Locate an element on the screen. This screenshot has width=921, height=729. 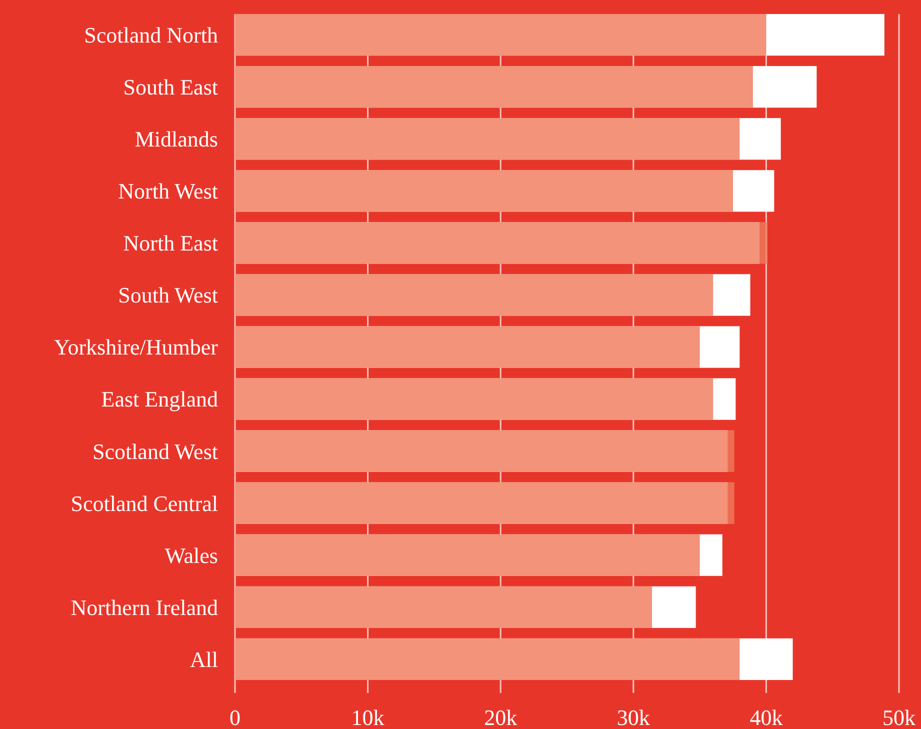
x-tick-label: 50k is located at coordinates (899, 717).